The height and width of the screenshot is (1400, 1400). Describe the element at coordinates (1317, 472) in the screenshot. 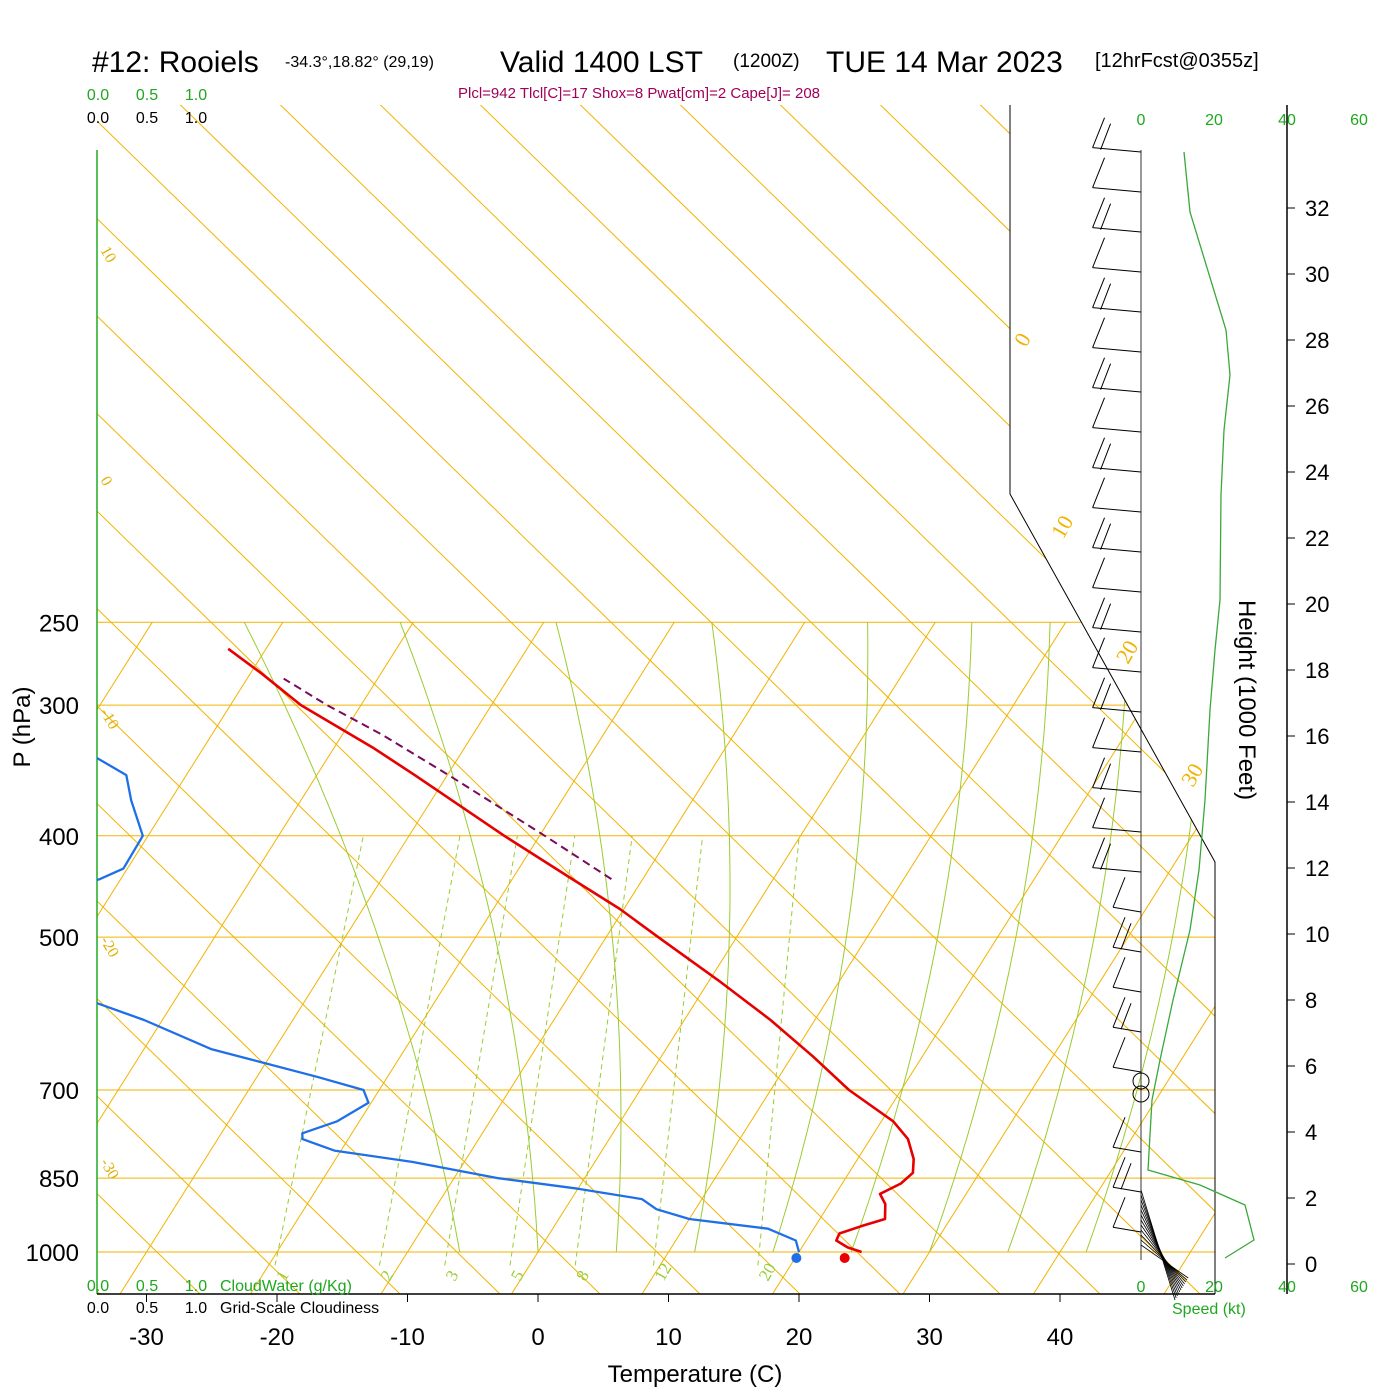

I see `height-tick-label: 24` at that location.